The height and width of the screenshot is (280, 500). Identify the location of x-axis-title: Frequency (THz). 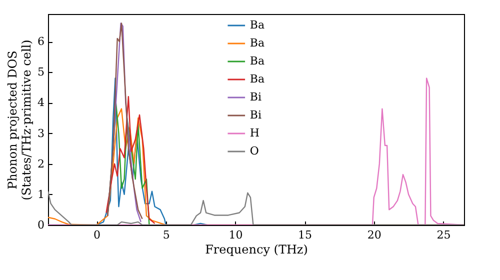
(256, 249).